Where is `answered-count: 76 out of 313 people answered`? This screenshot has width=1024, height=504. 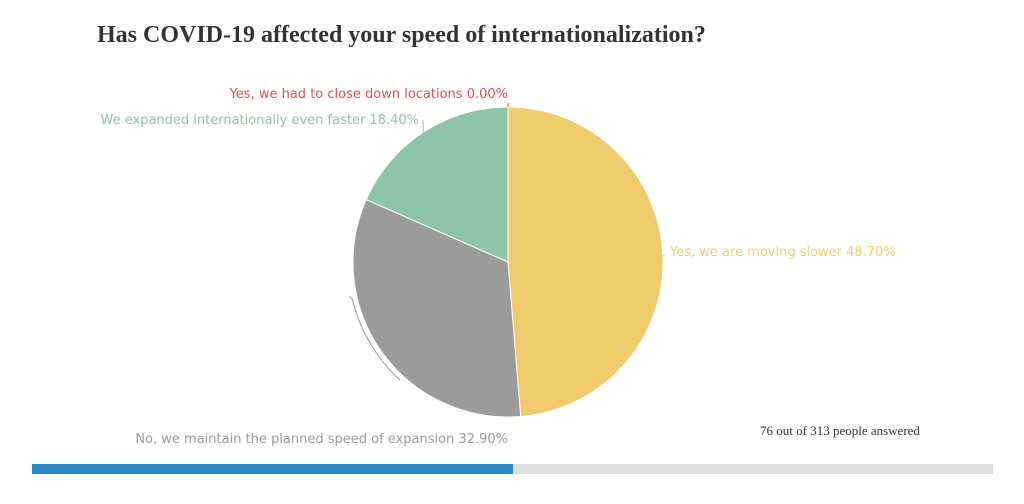
answered-count: 76 out of 313 people answered is located at coordinates (840, 430).